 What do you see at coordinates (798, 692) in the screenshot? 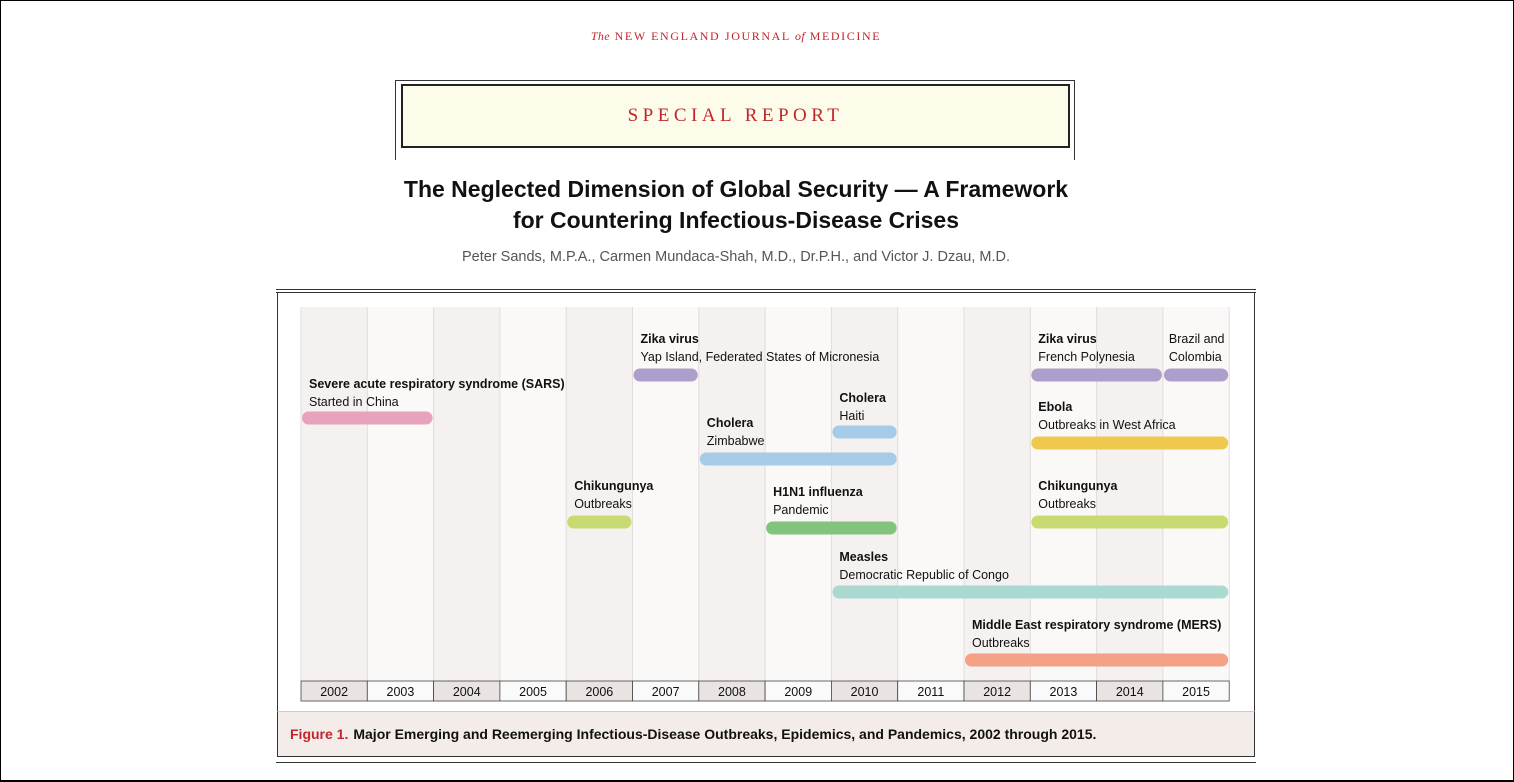
I see `year-tick-label: 2009` at bounding box center [798, 692].